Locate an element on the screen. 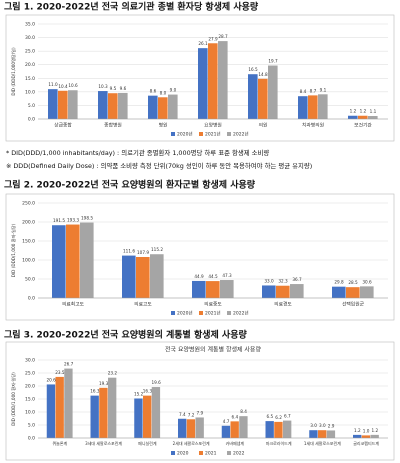 The height and width of the screenshot is (463, 400). data-label: 20.6 is located at coordinates (51, 379).